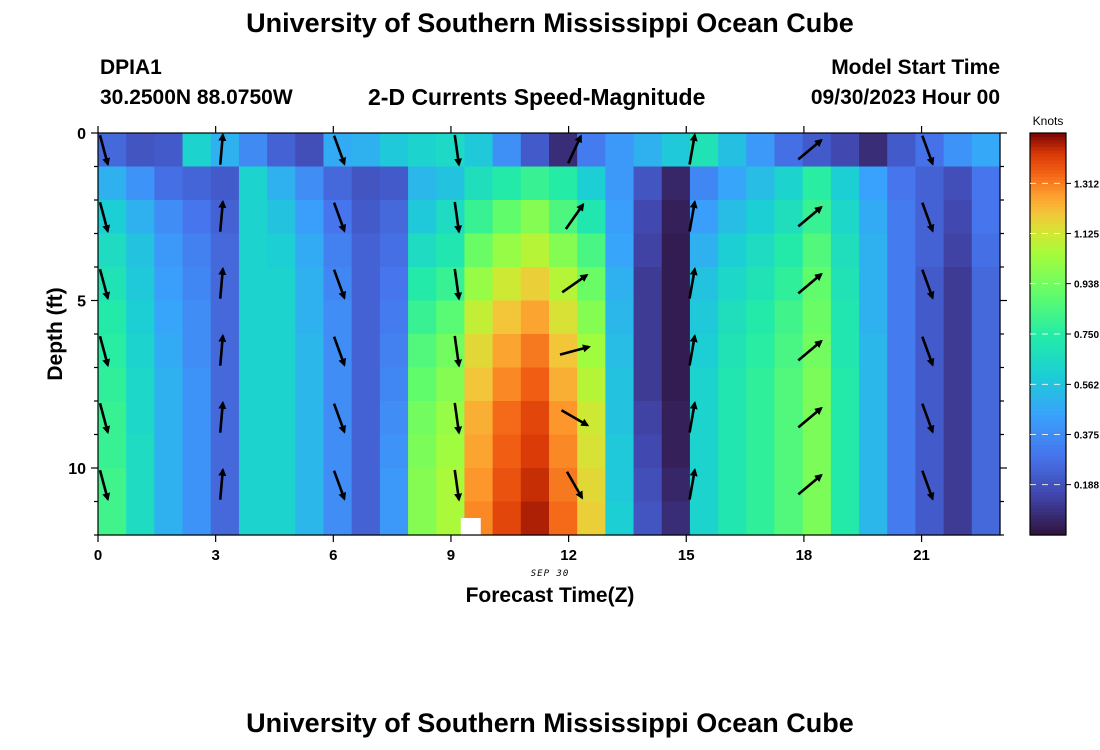 The height and width of the screenshot is (750, 1100). What do you see at coordinates (915, 67) in the screenshot?
I see `model-start-label: Model Start Time` at bounding box center [915, 67].